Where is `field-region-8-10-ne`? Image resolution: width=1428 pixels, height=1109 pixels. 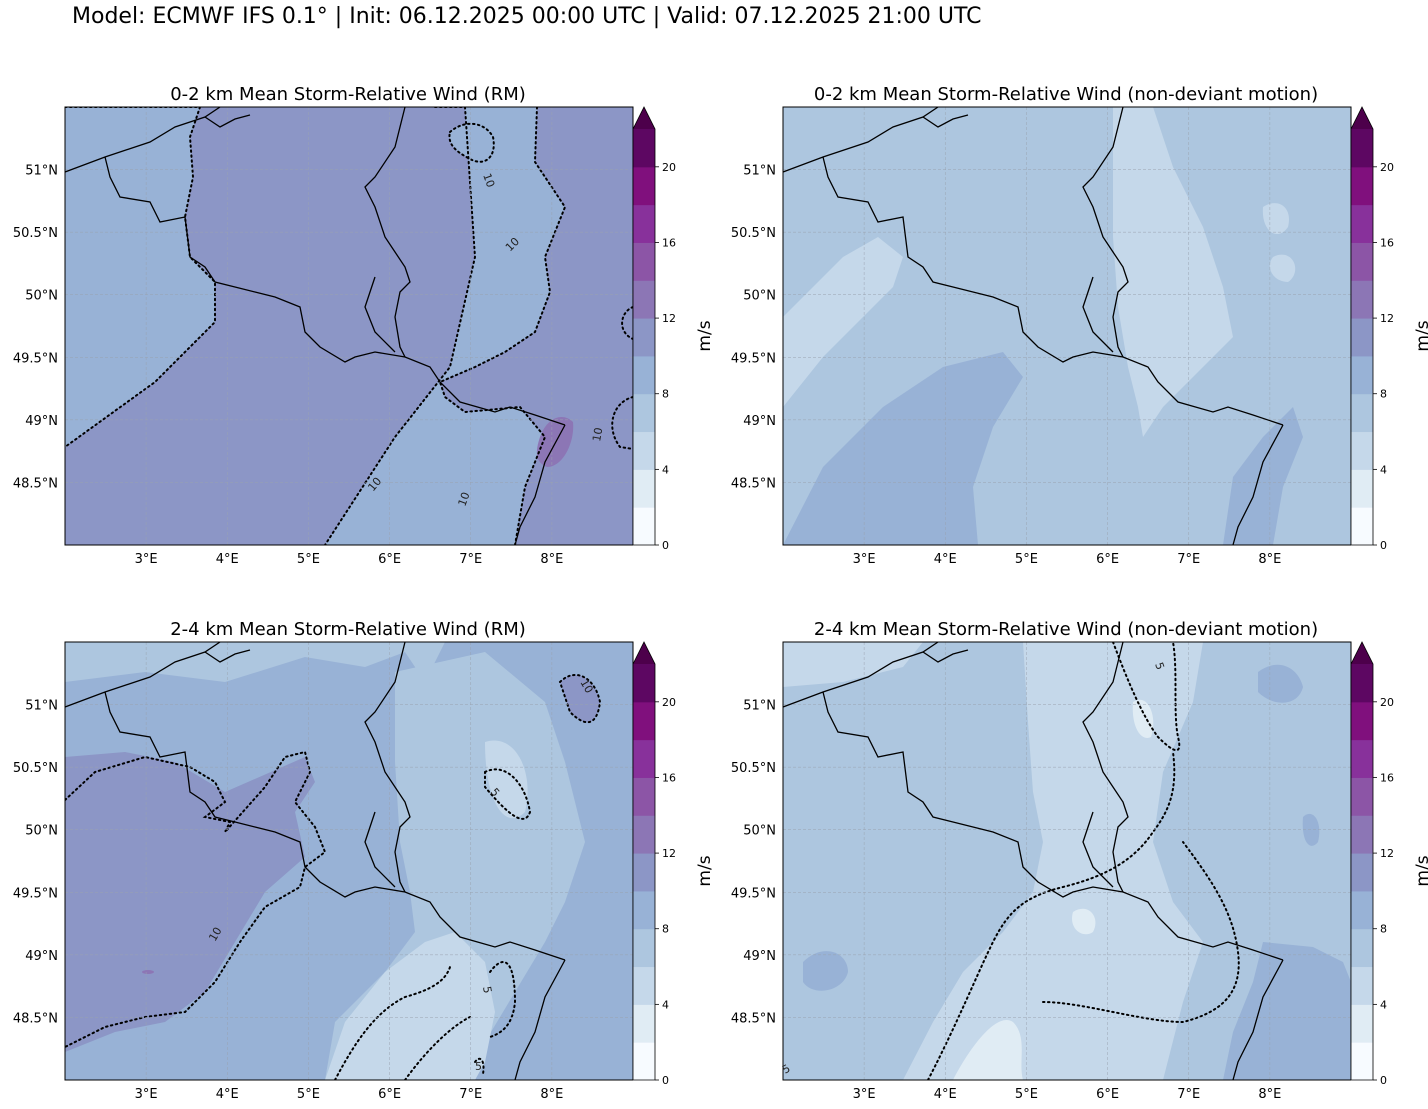 field-region-8-10-ne is located at coordinates (1280, 683).